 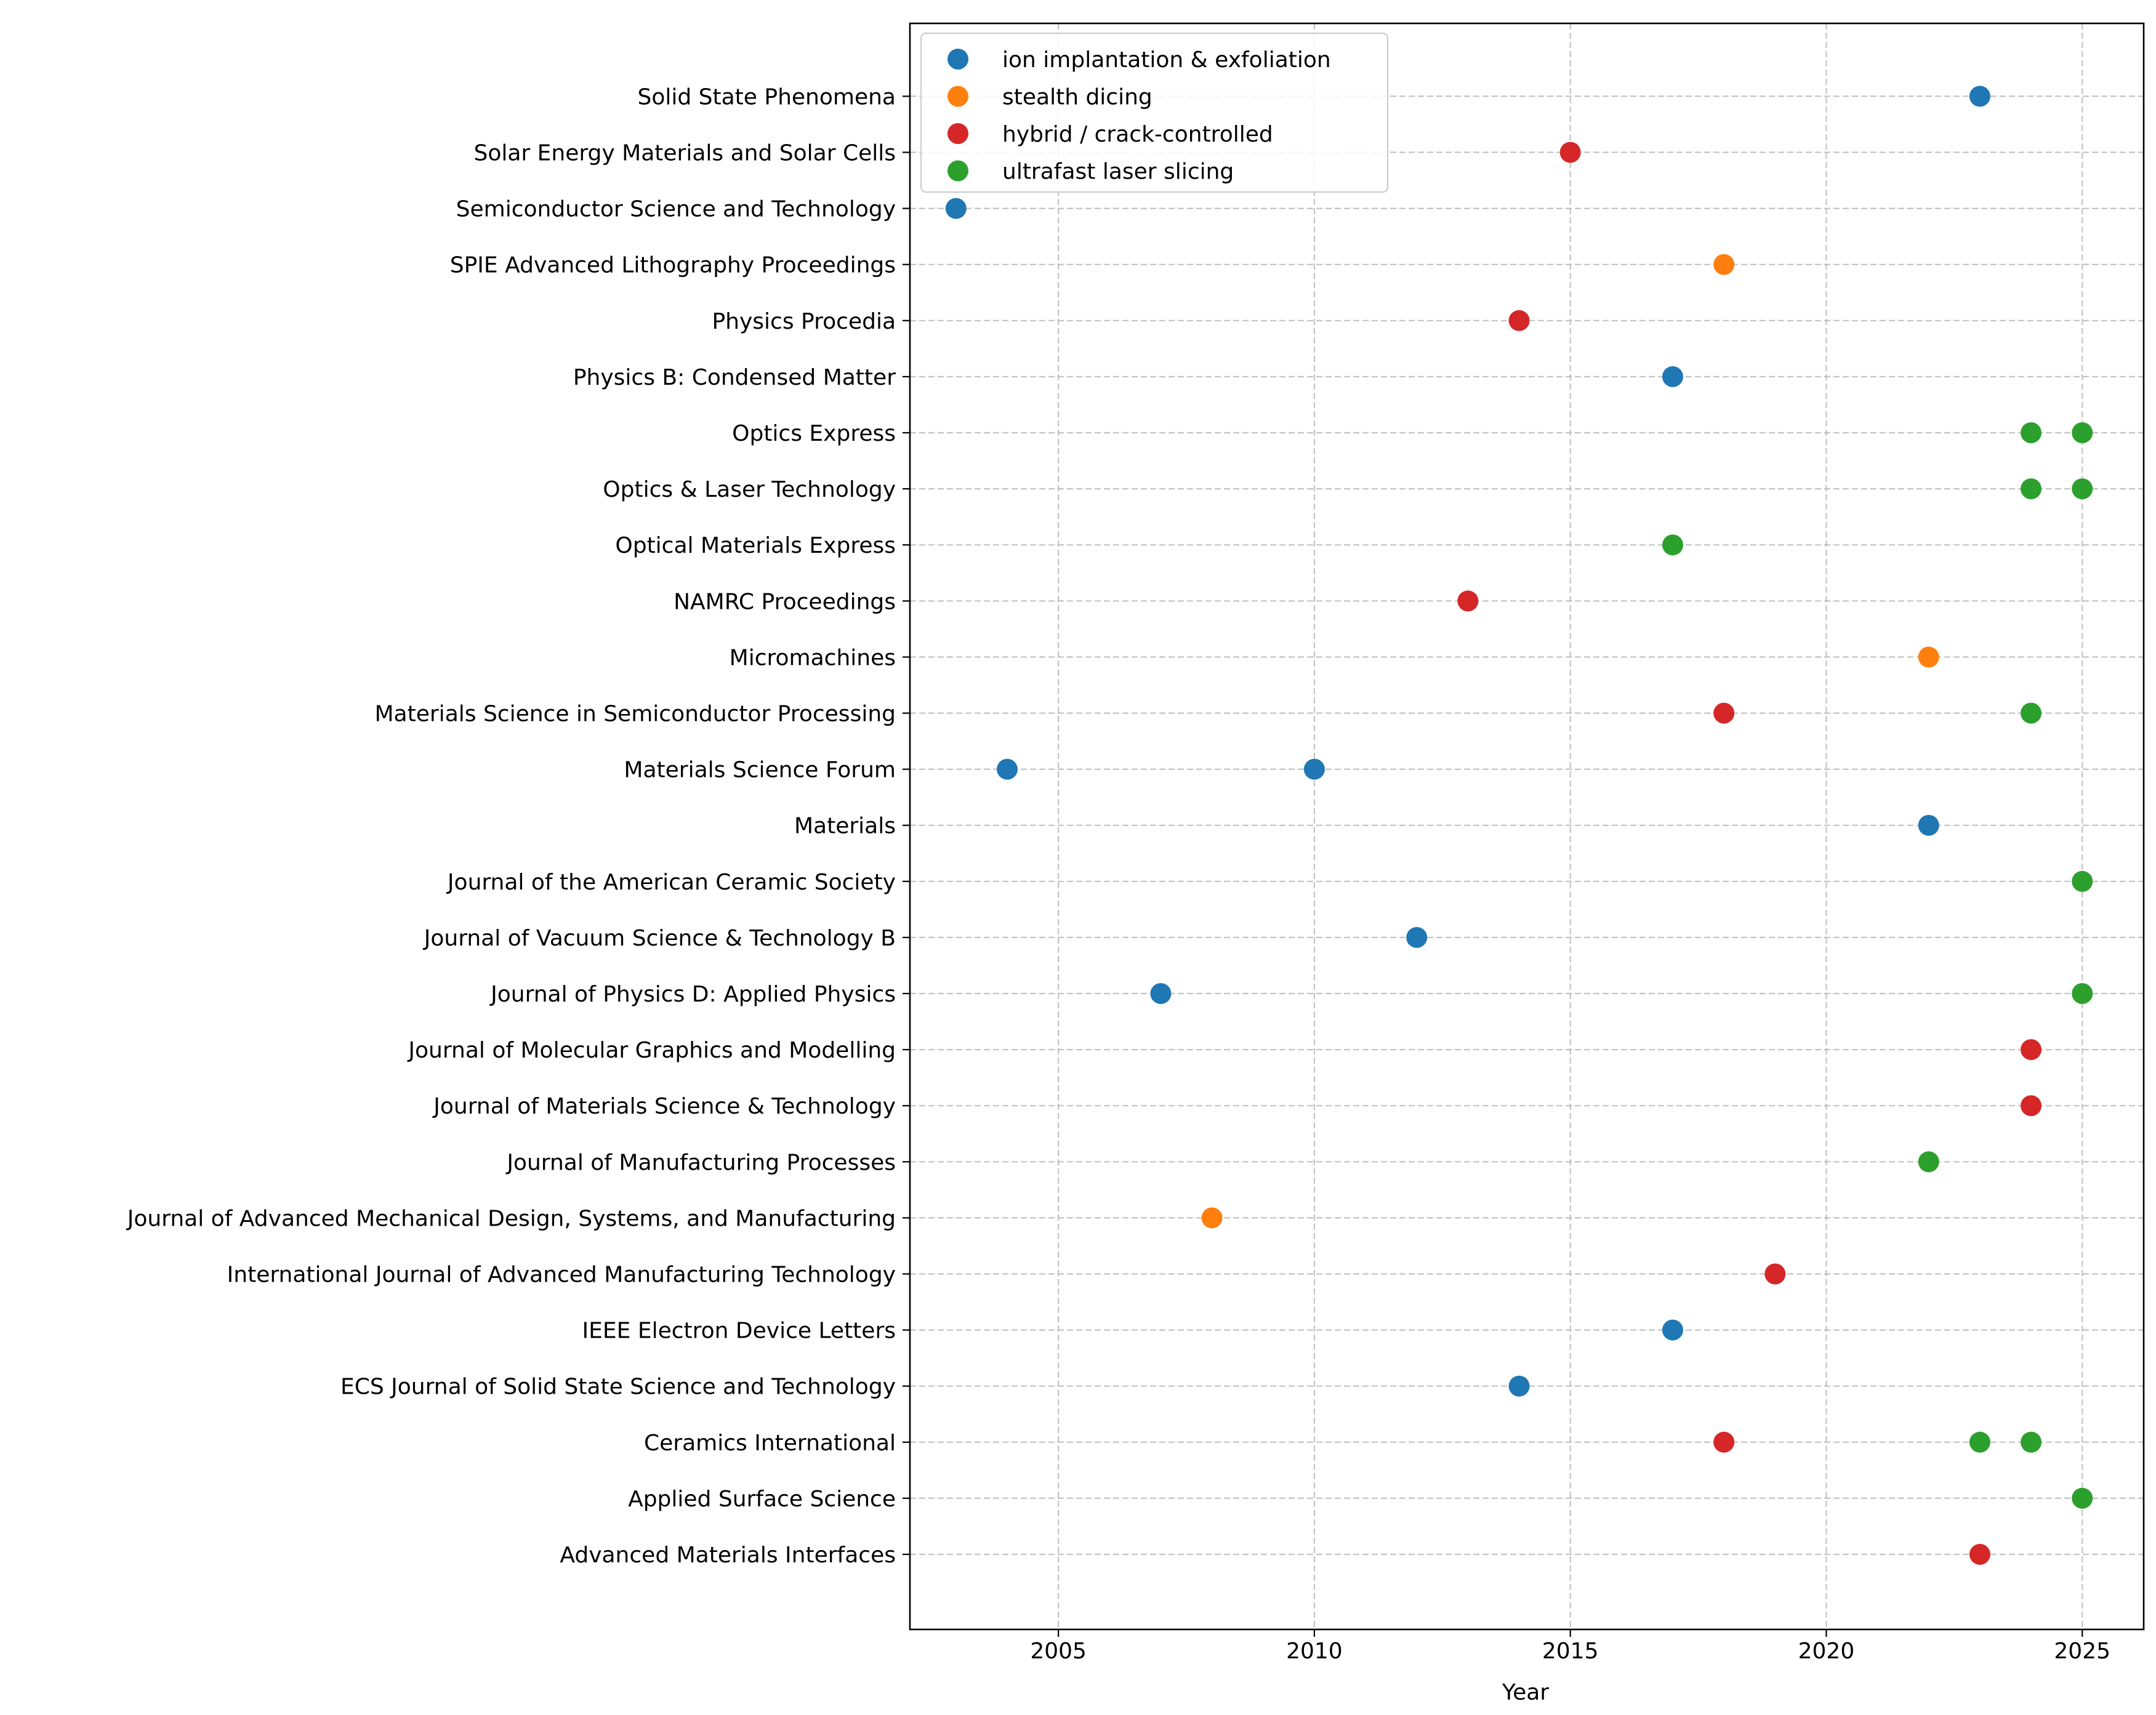 What do you see at coordinates (1058, 1651) in the screenshot?
I see `x-tick-label: 2005` at bounding box center [1058, 1651].